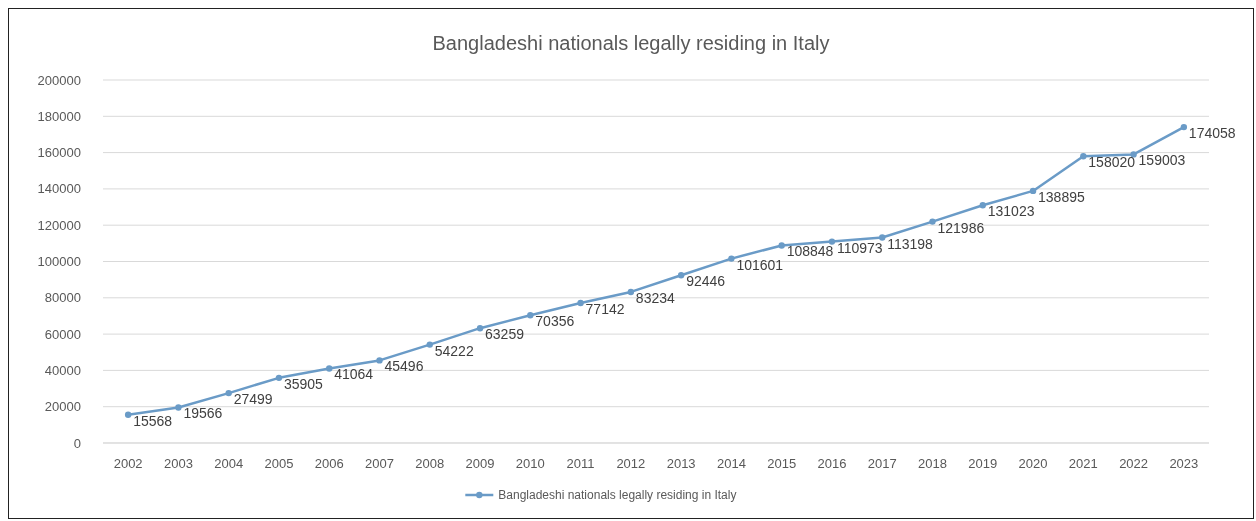  What do you see at coordinates (77, 443) in the screenshot?
I see `y-tick-label: 0` at bounding box center [77, 443].